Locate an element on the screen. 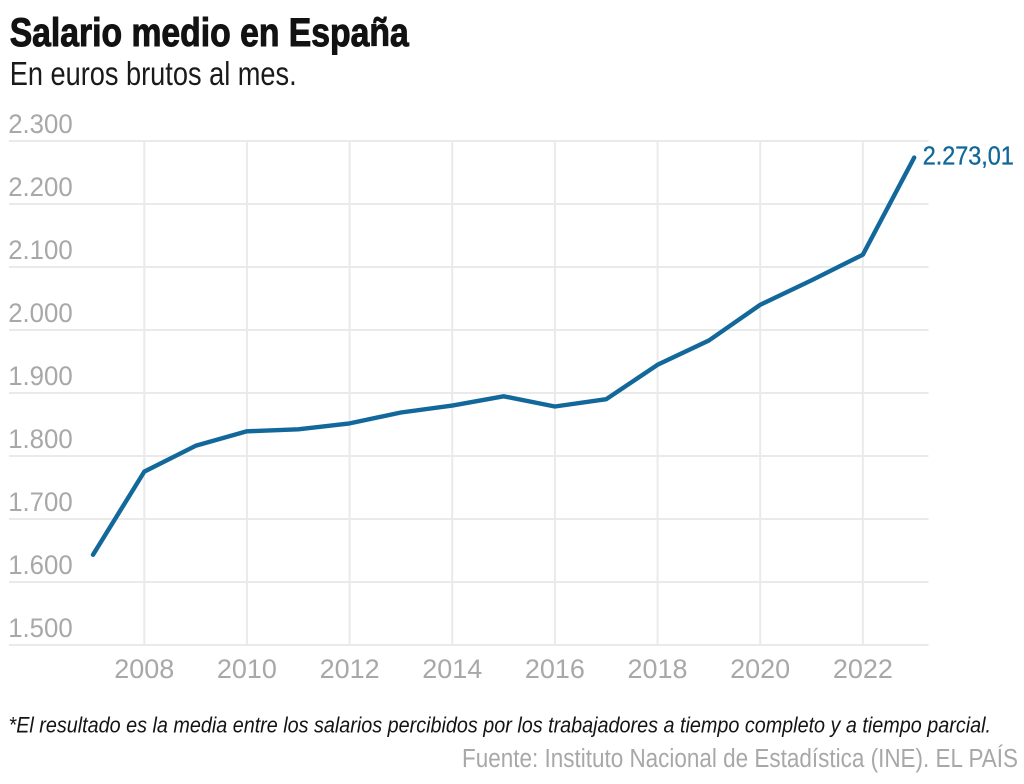  svg-text: 2020 is located at coordinates (760, 669).